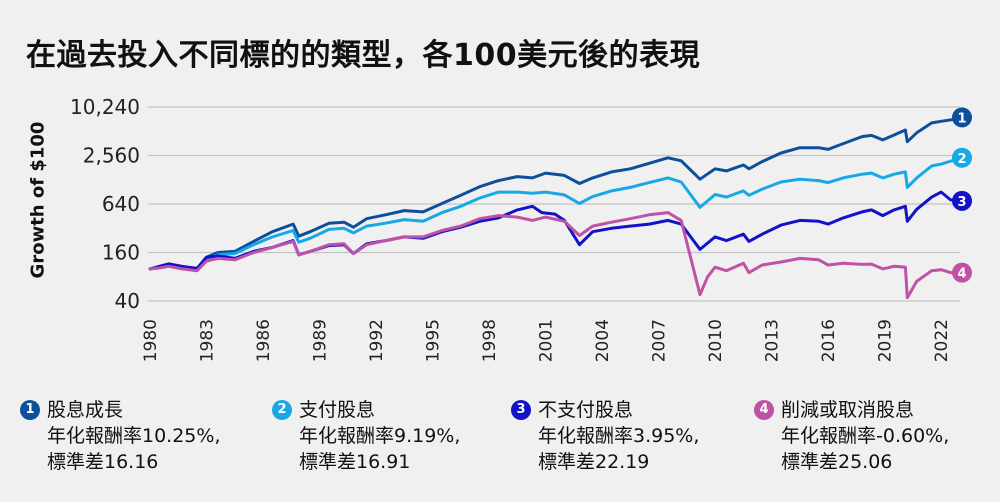  I want to click on x-tick-label: 2016, so click(829, 340).